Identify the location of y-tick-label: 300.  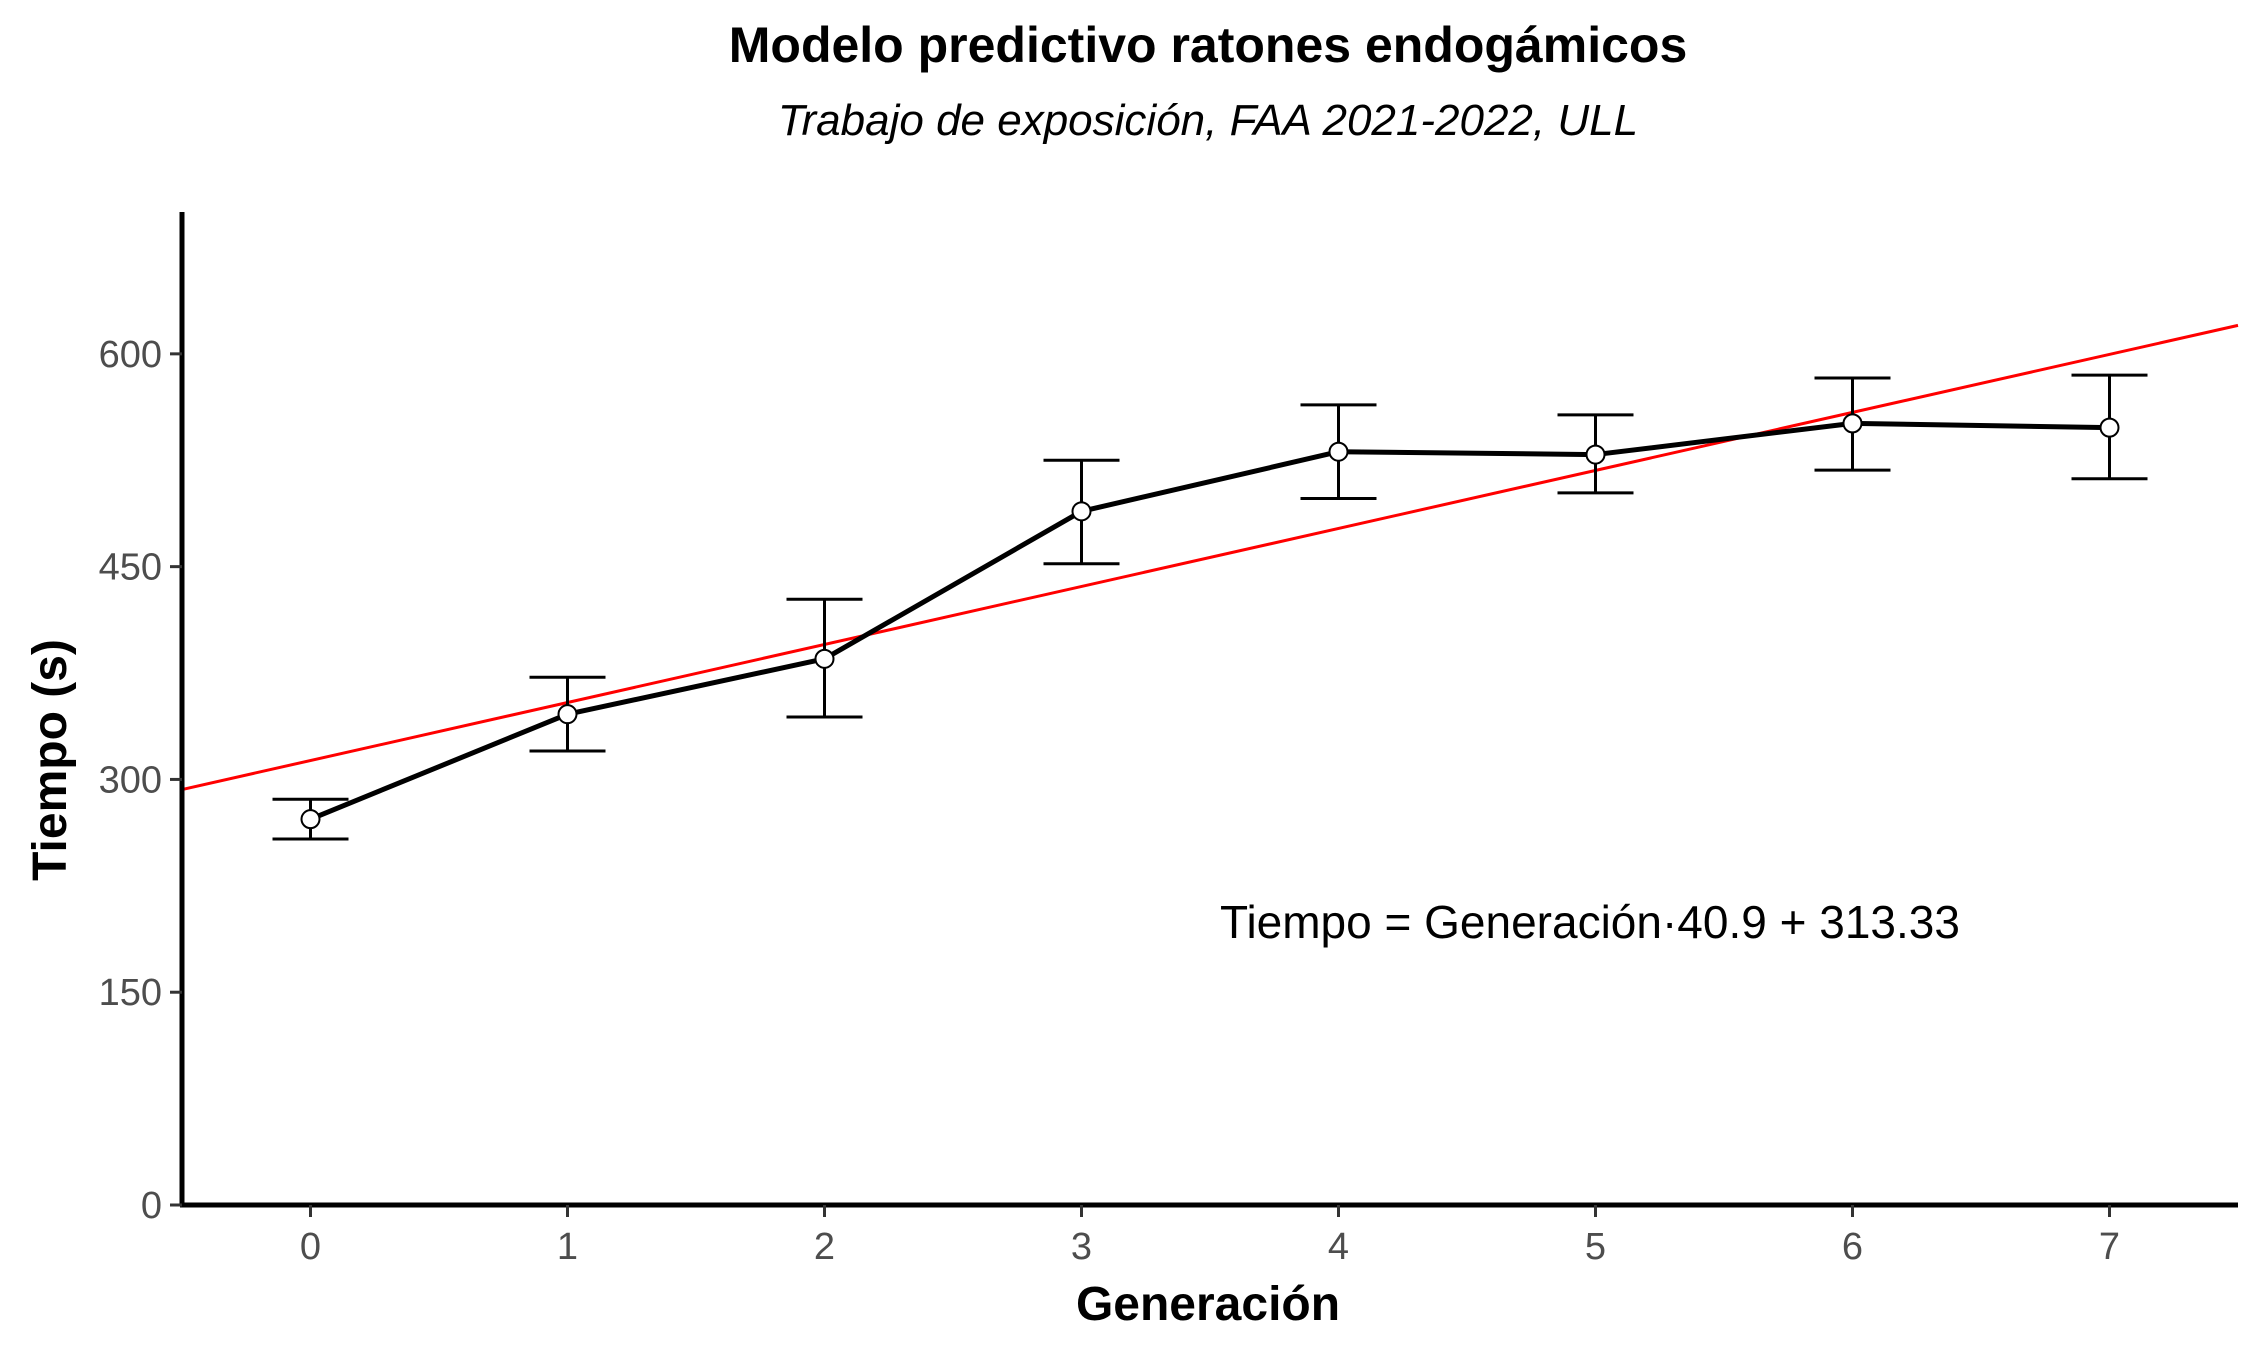
(130, 780).